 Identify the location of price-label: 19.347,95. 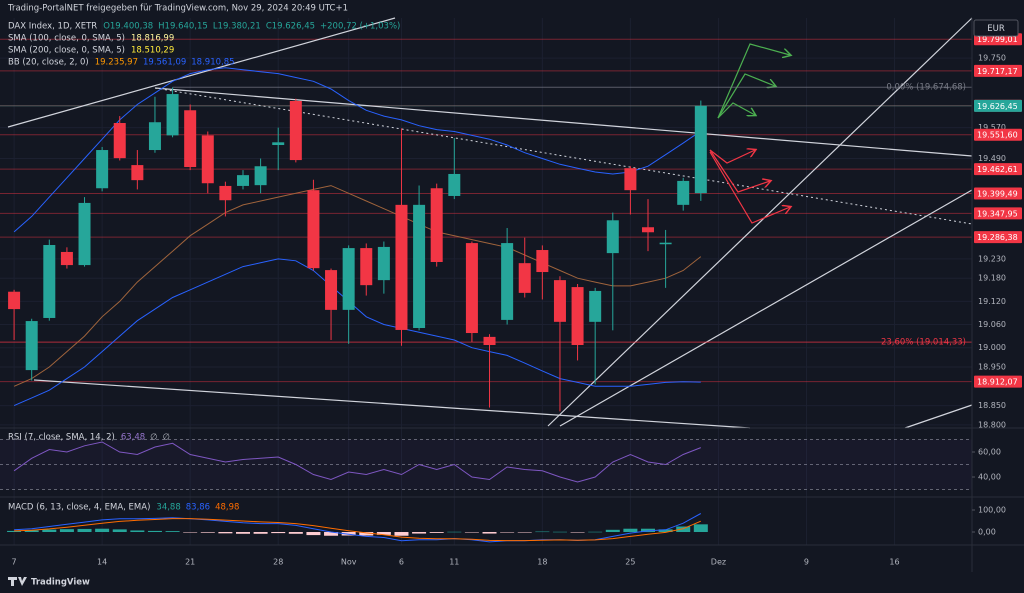
(997, 213).